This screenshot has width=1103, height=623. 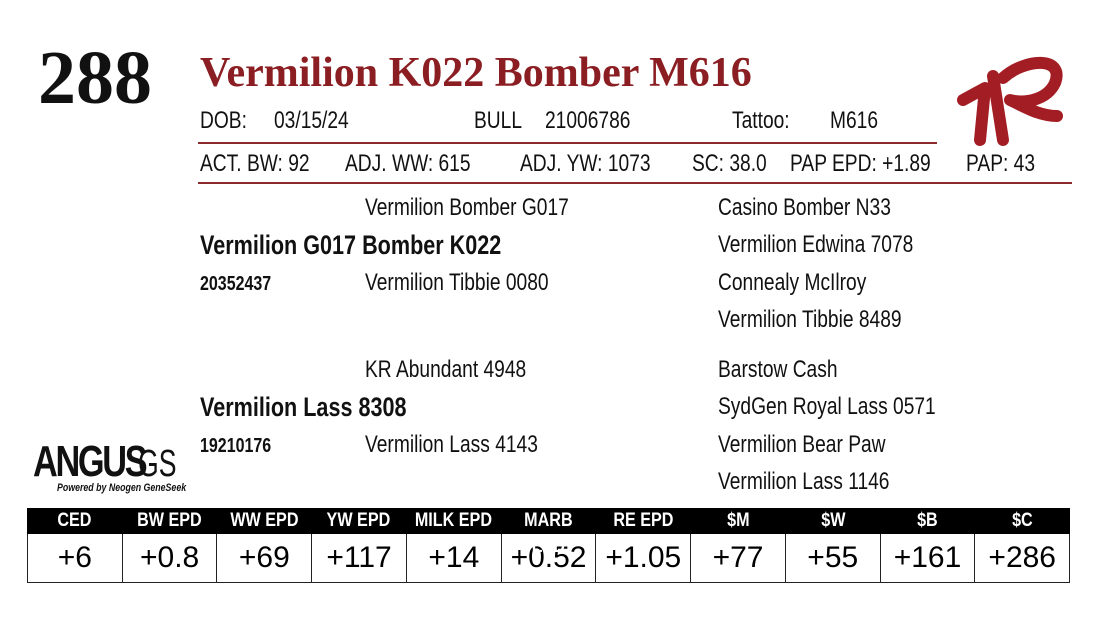 I want to click on dob-label: DOB:, so click(x=223, y=120).